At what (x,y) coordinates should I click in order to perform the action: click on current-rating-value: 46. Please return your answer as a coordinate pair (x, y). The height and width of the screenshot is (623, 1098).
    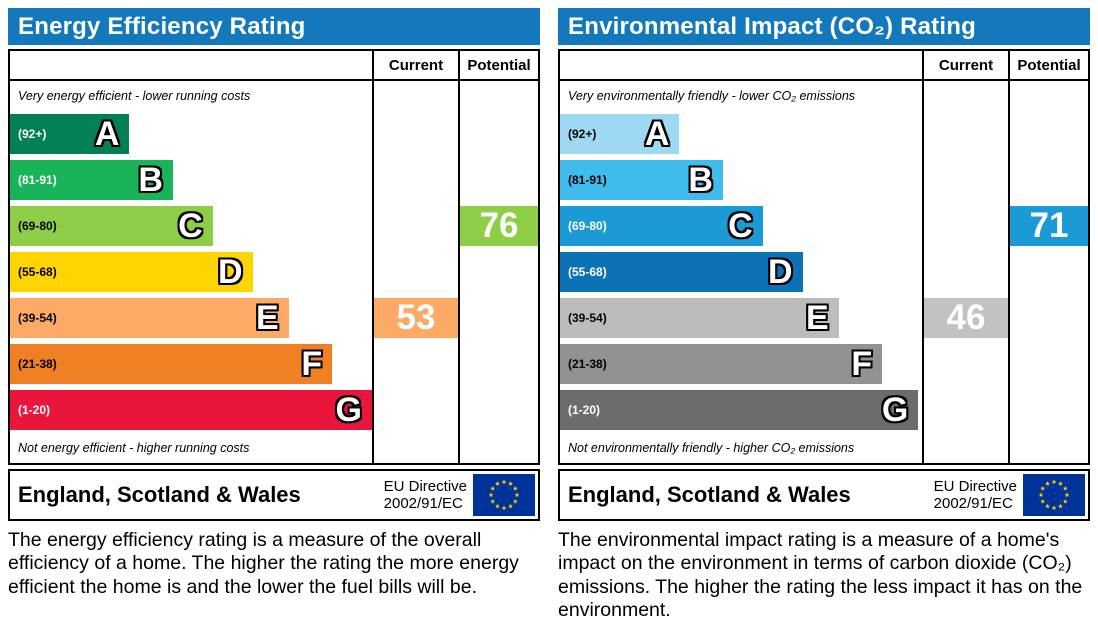
    Looking at the image, I should click on (966, 318).